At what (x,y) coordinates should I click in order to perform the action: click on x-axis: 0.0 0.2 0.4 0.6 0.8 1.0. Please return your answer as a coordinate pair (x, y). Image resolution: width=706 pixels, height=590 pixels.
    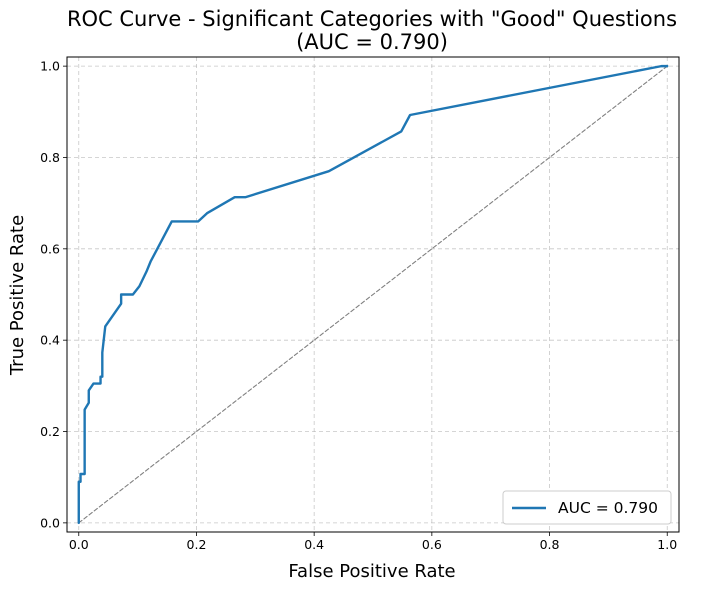
    Looking at the image, I should click on (373, 542).